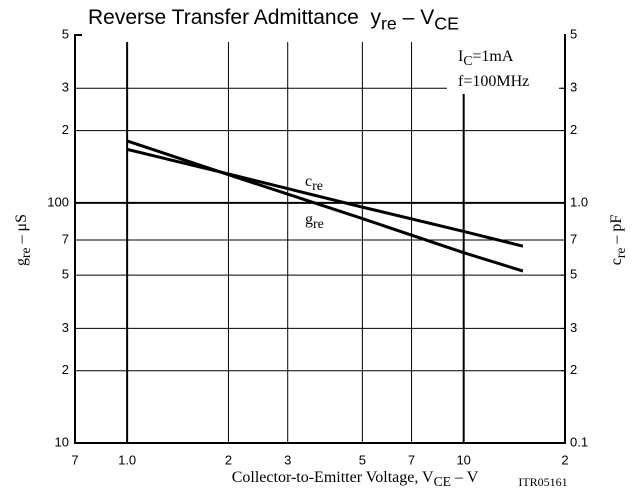  I want to click on text-part: g, so click(21, 262).